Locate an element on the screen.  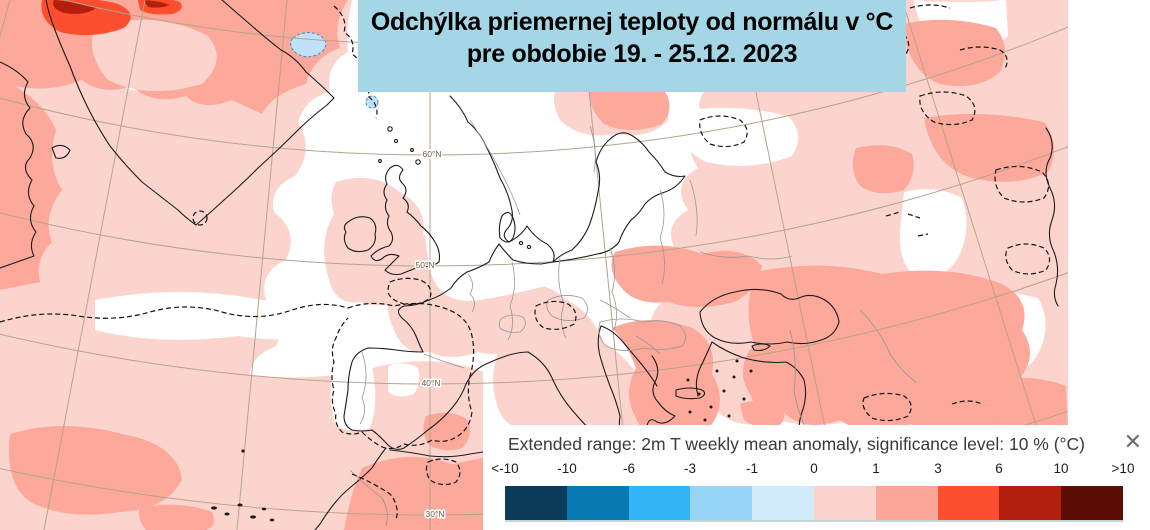
lat-label-50n: 50°N is located at coordinates (425, 265).